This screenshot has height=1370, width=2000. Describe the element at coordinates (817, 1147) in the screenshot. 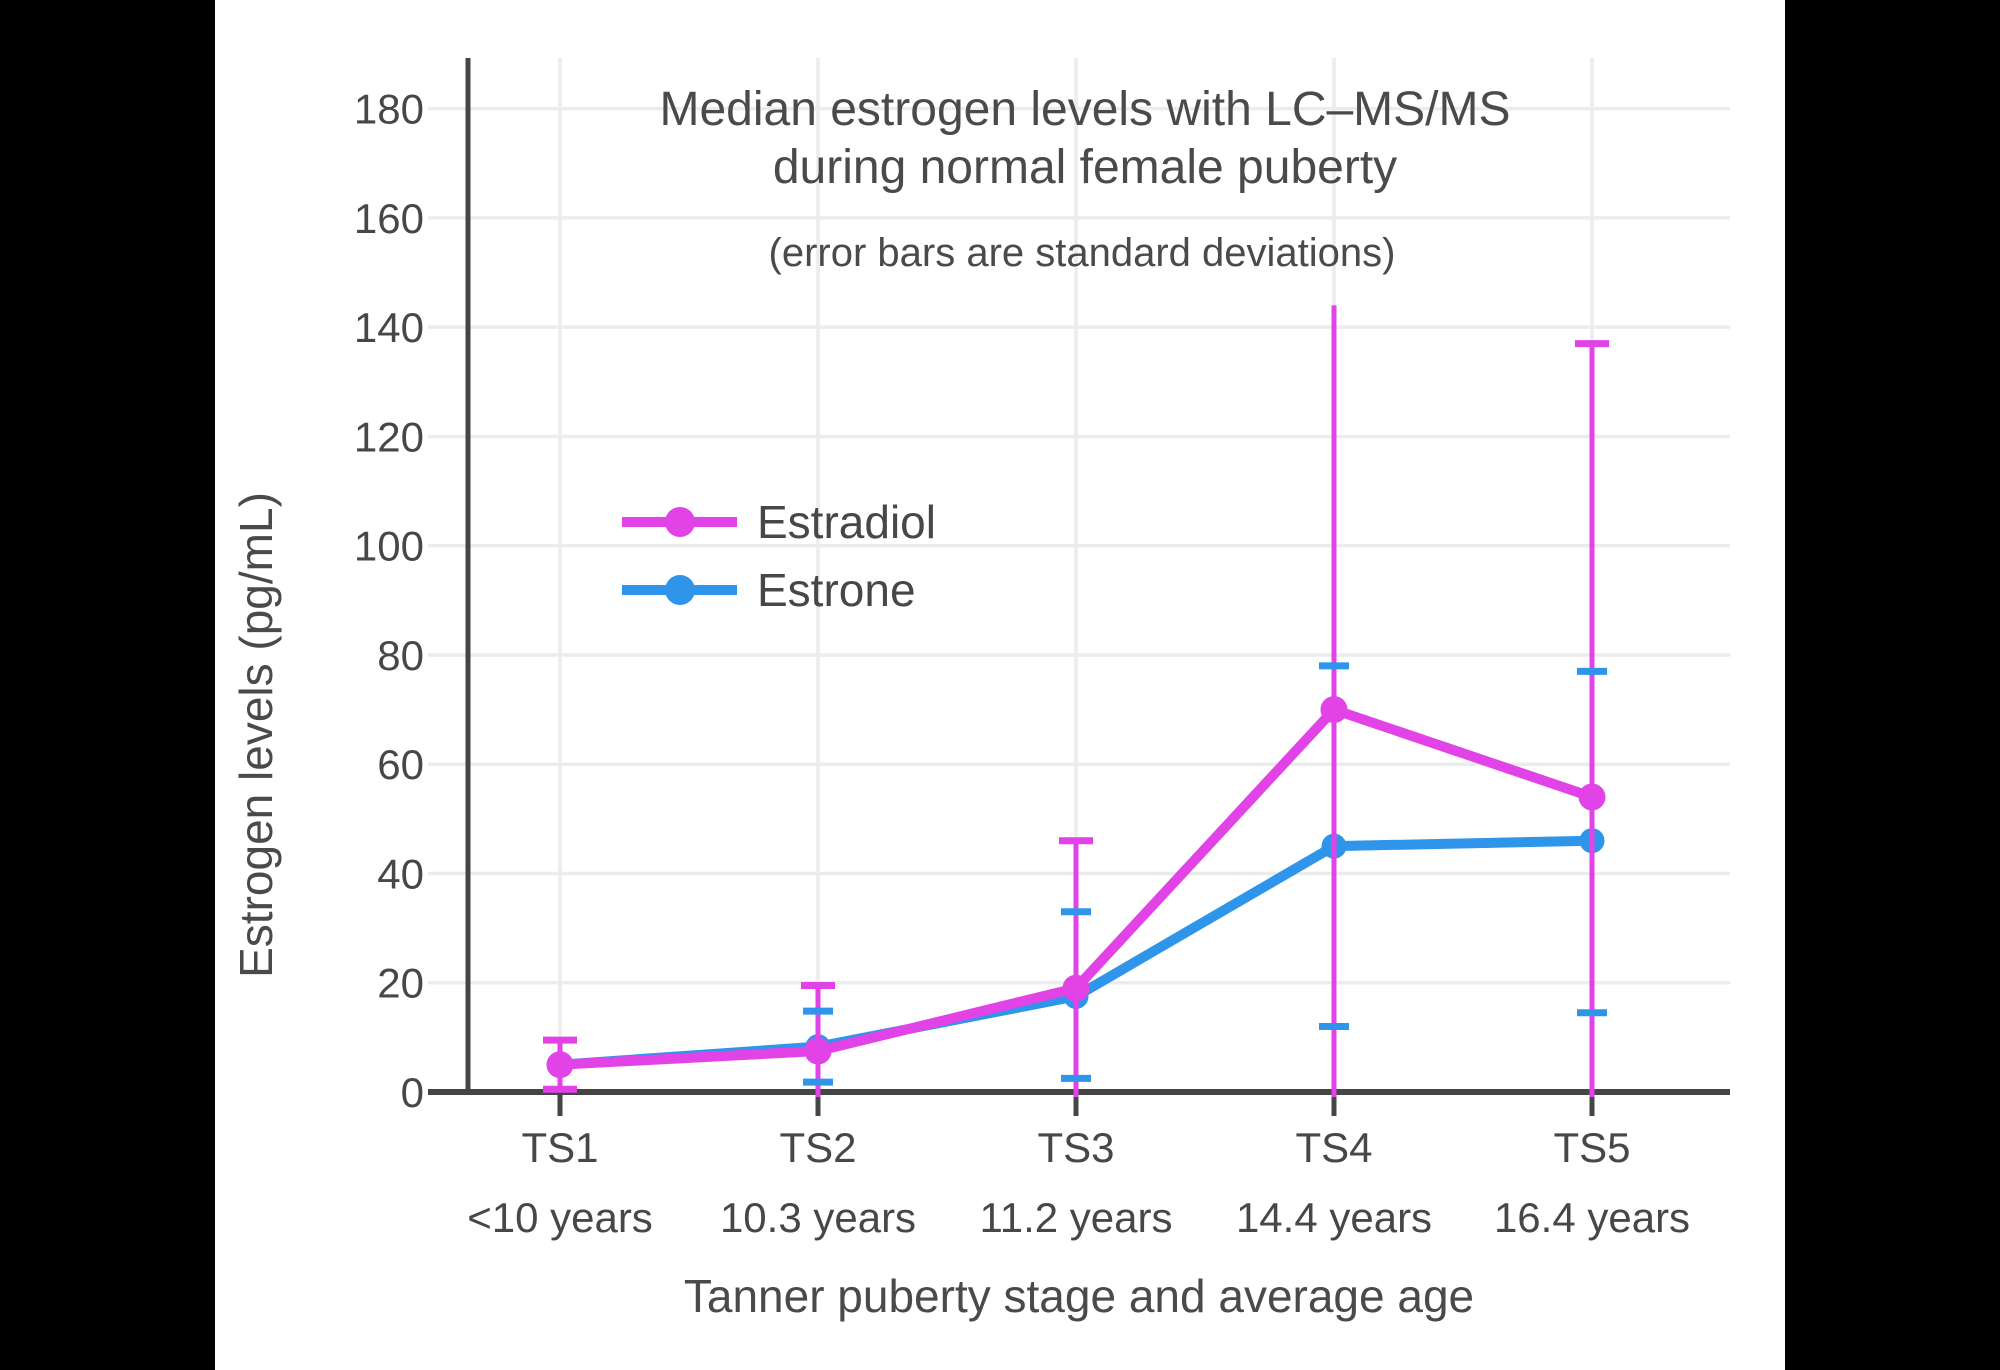

I see `x-tick-stage-label-ts2: TS2` at that location.